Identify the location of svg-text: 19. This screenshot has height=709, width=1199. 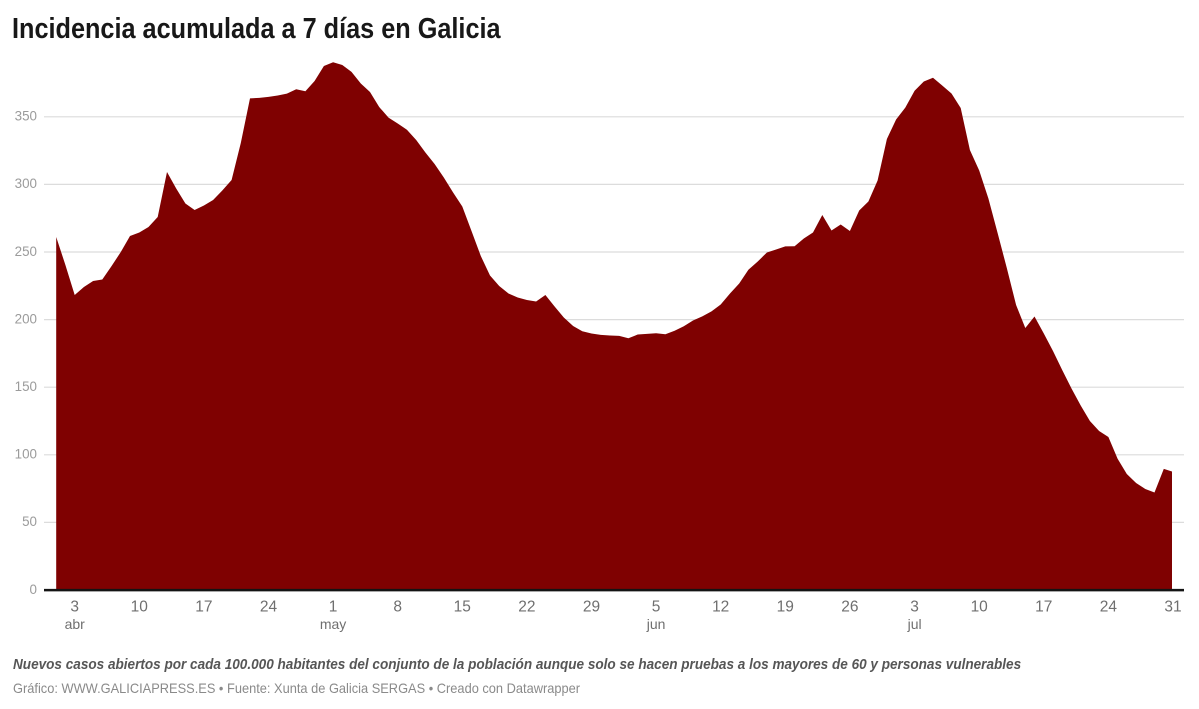
(785, 607).